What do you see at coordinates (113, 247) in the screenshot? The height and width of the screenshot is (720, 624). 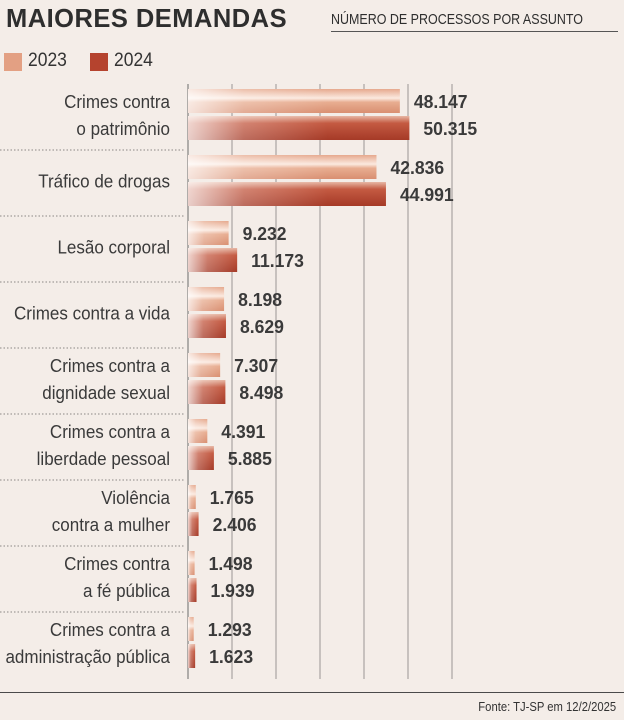 I see `category-label: Lesão corporal` at bounding box center [113, 247].